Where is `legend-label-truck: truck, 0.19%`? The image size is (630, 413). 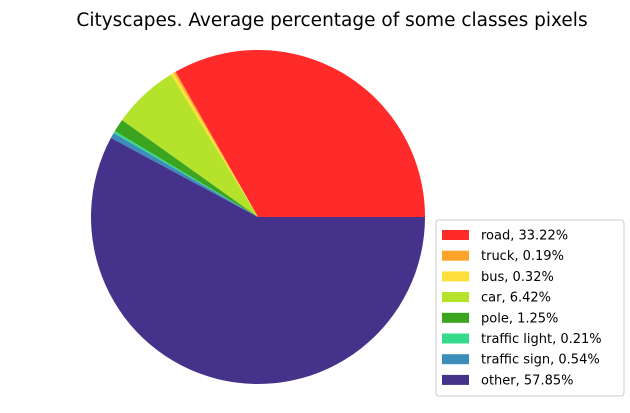
legend-label-truck: truck, 0.19% is located at coordinates (522, 256).